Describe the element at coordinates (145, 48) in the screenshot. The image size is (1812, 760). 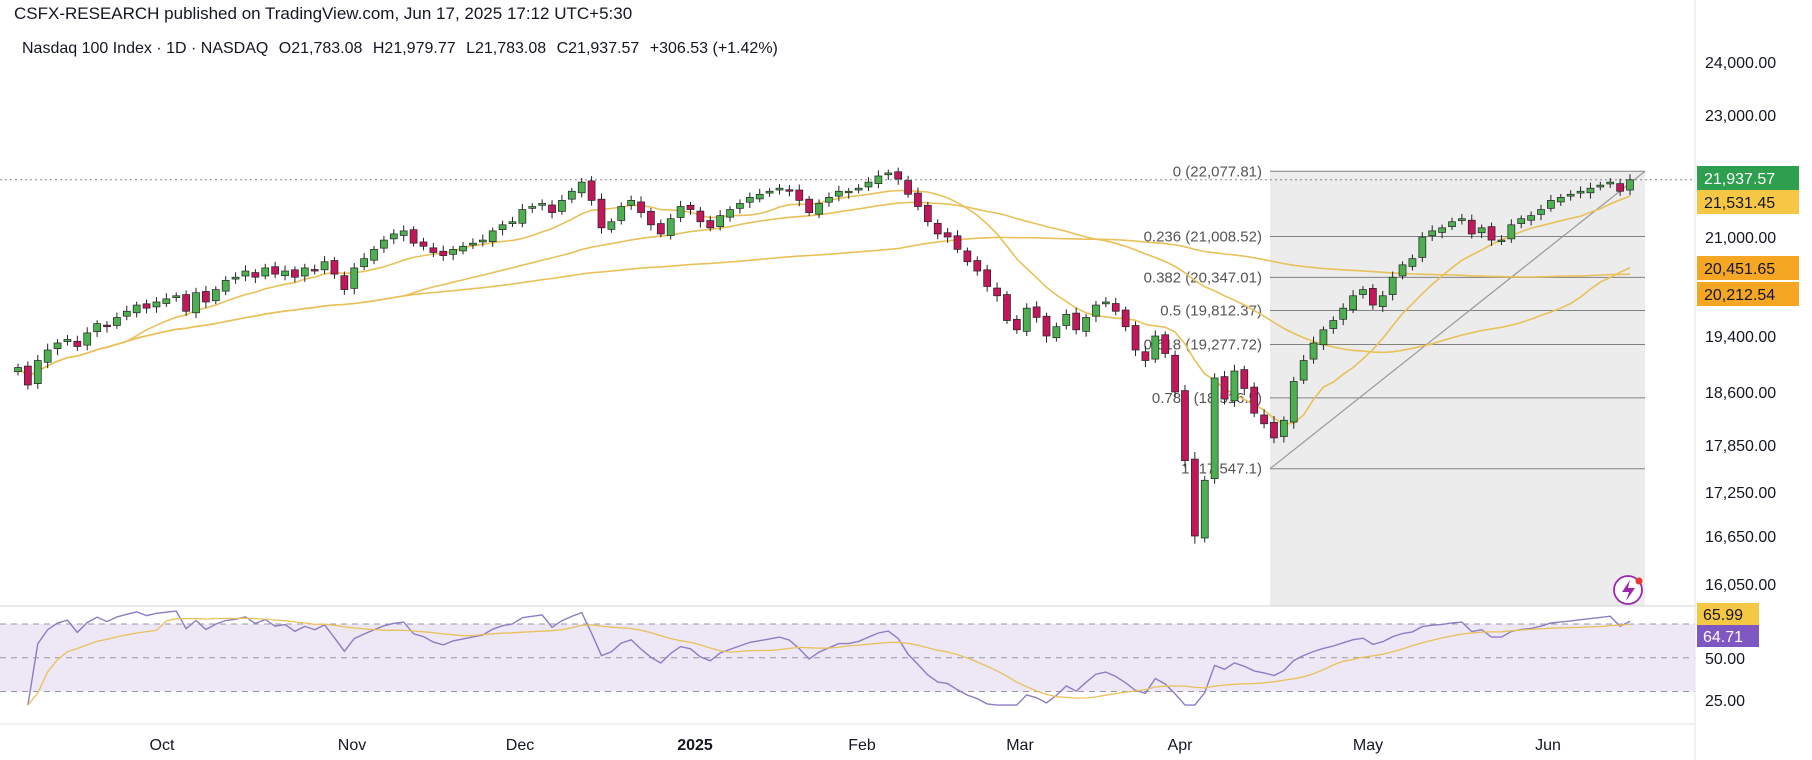
I see `legend-symbol: Nasdaq 100 Index · 1D · NASDAQ` at that location.